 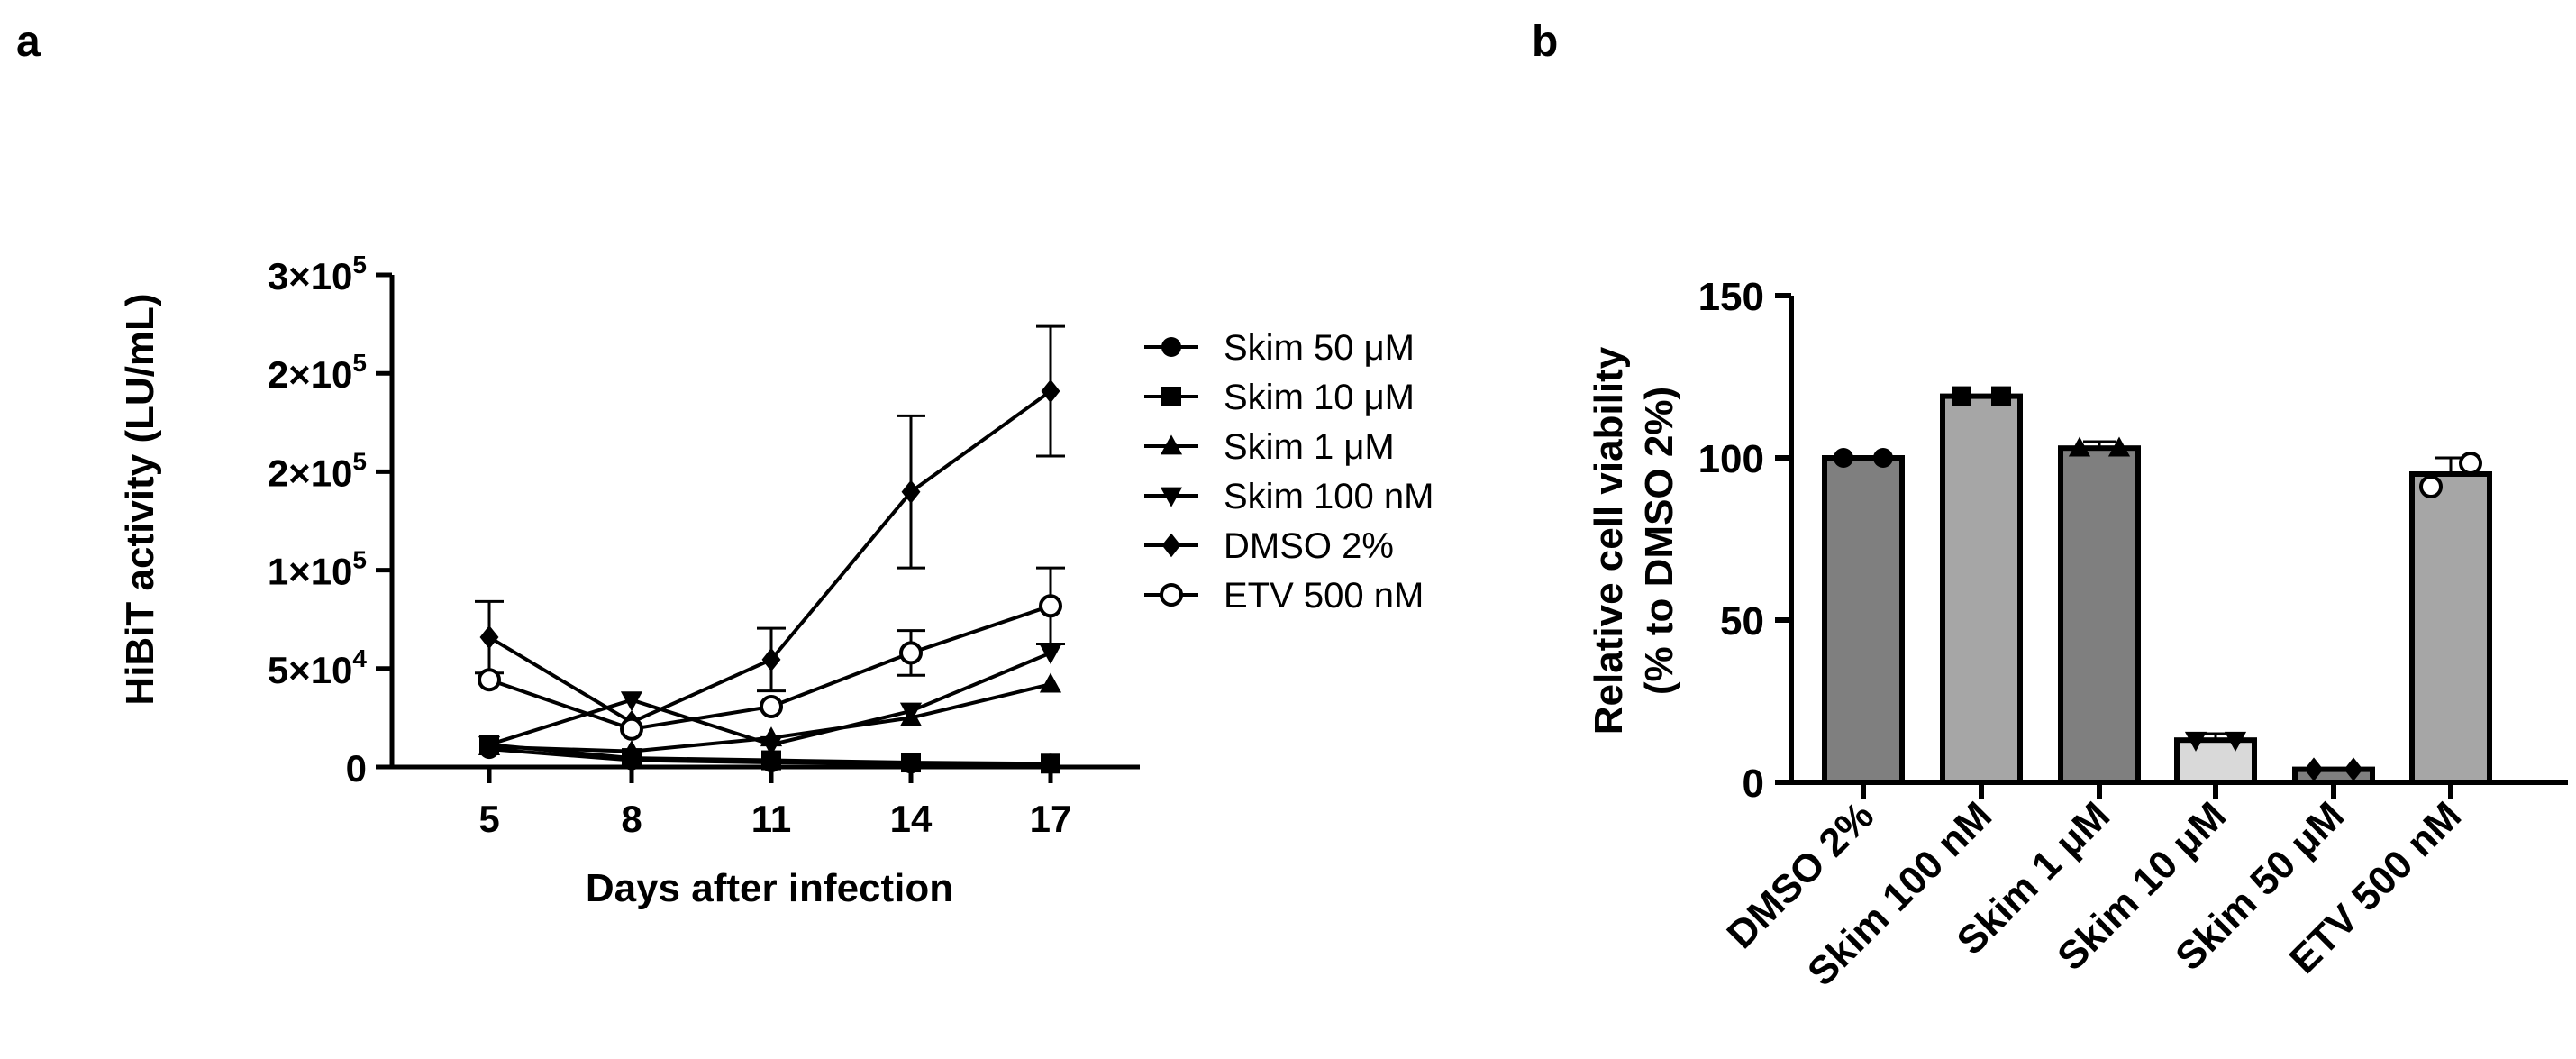 I want to click on legend-label: ETV 500 nM, so click(x=1324, y=596).